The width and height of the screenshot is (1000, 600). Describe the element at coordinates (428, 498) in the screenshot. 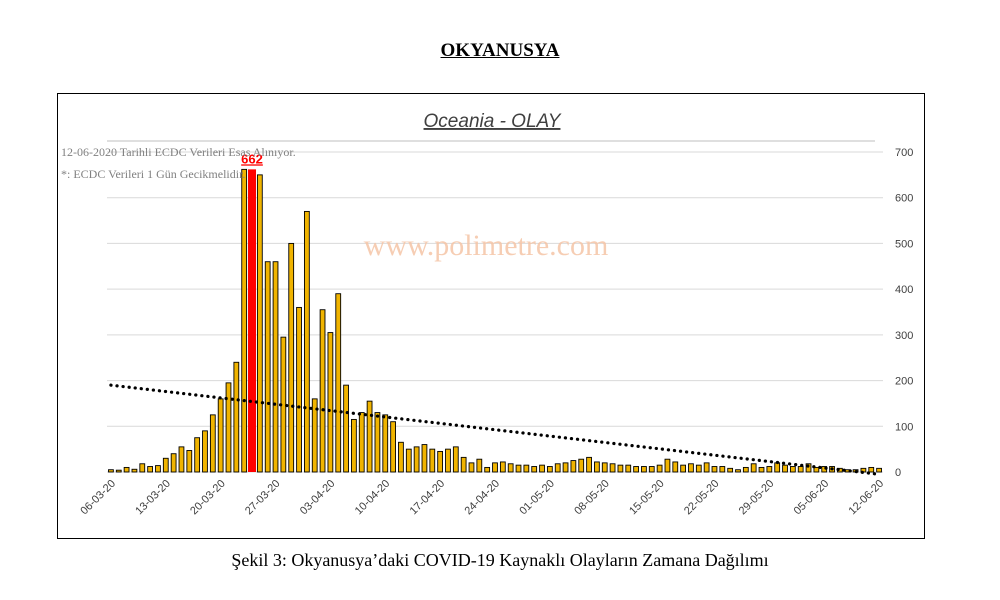

I see `x-tick-label: 17-04-20` at that location.